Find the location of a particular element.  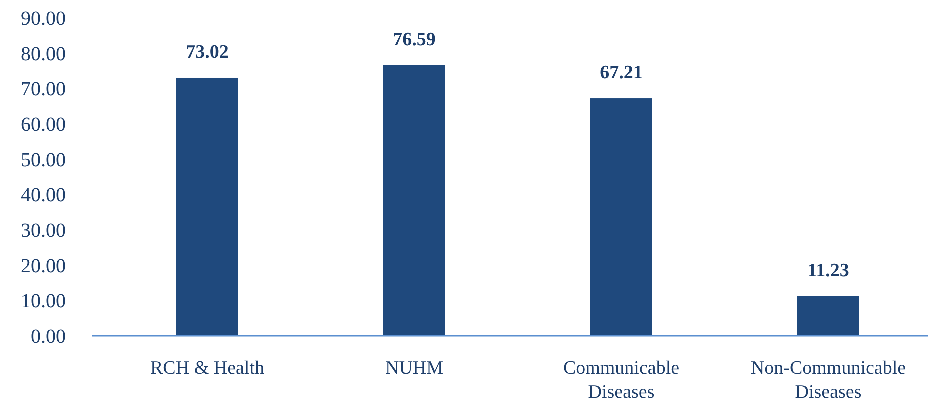

y-tick-label: 30.00 is located at coordinates (43, 231).